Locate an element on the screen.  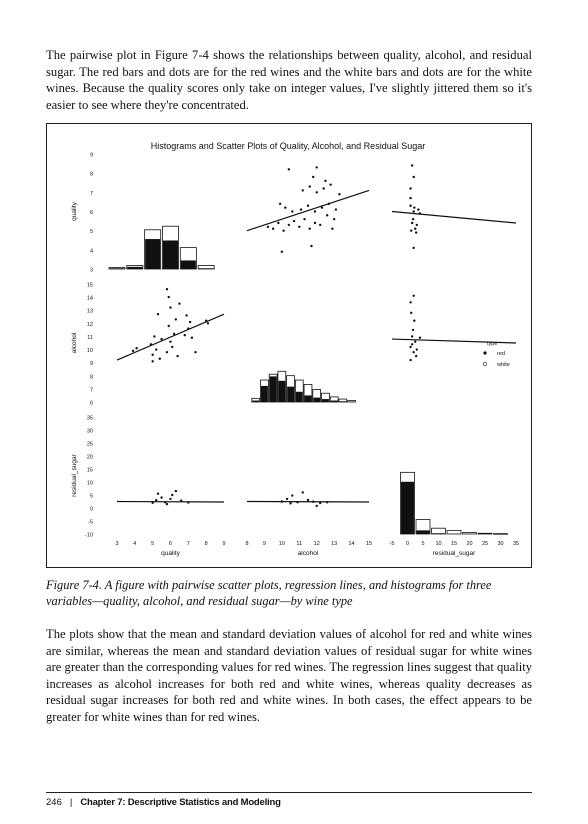
y-tick-label-quality: 5 is located at coordinates (91, 232).